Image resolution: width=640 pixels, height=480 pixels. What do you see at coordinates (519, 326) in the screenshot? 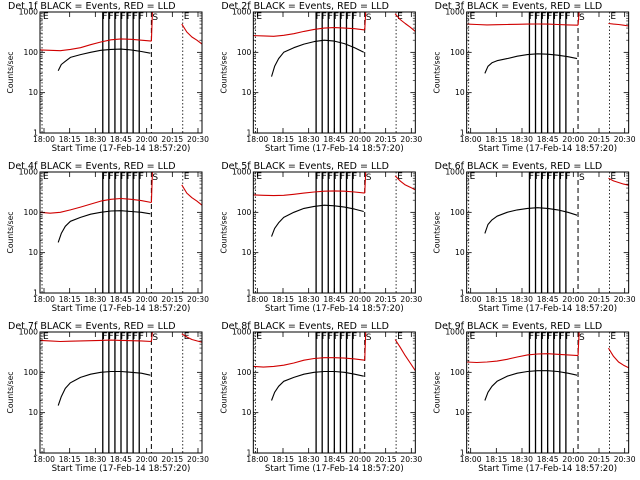
I see `chart-title: Det 9f BLACK = Events, RED = LLD` at bounding box center [519, 326].